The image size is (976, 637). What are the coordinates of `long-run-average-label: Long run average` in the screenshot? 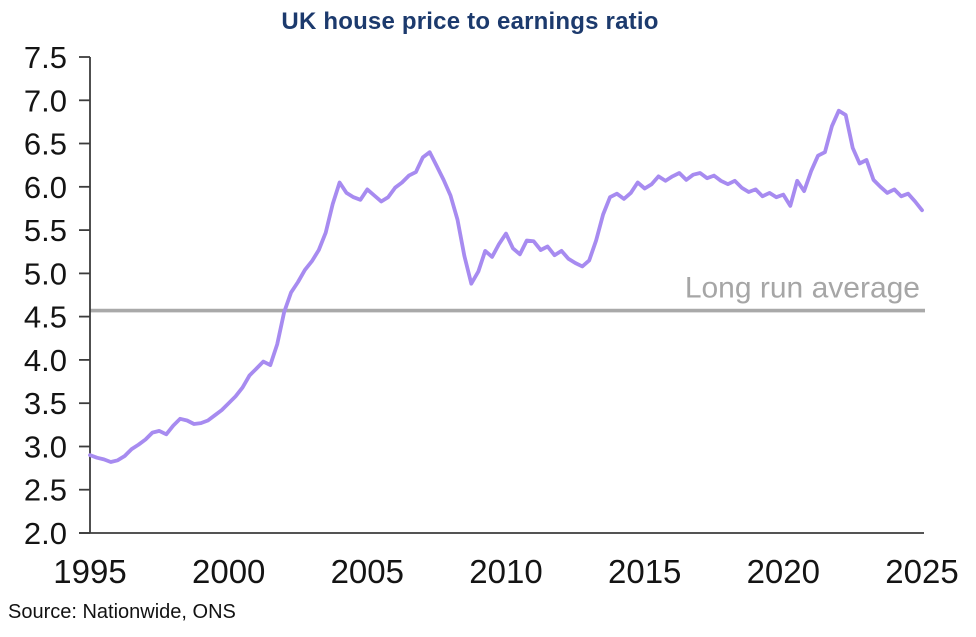 It's located at (802, 288).